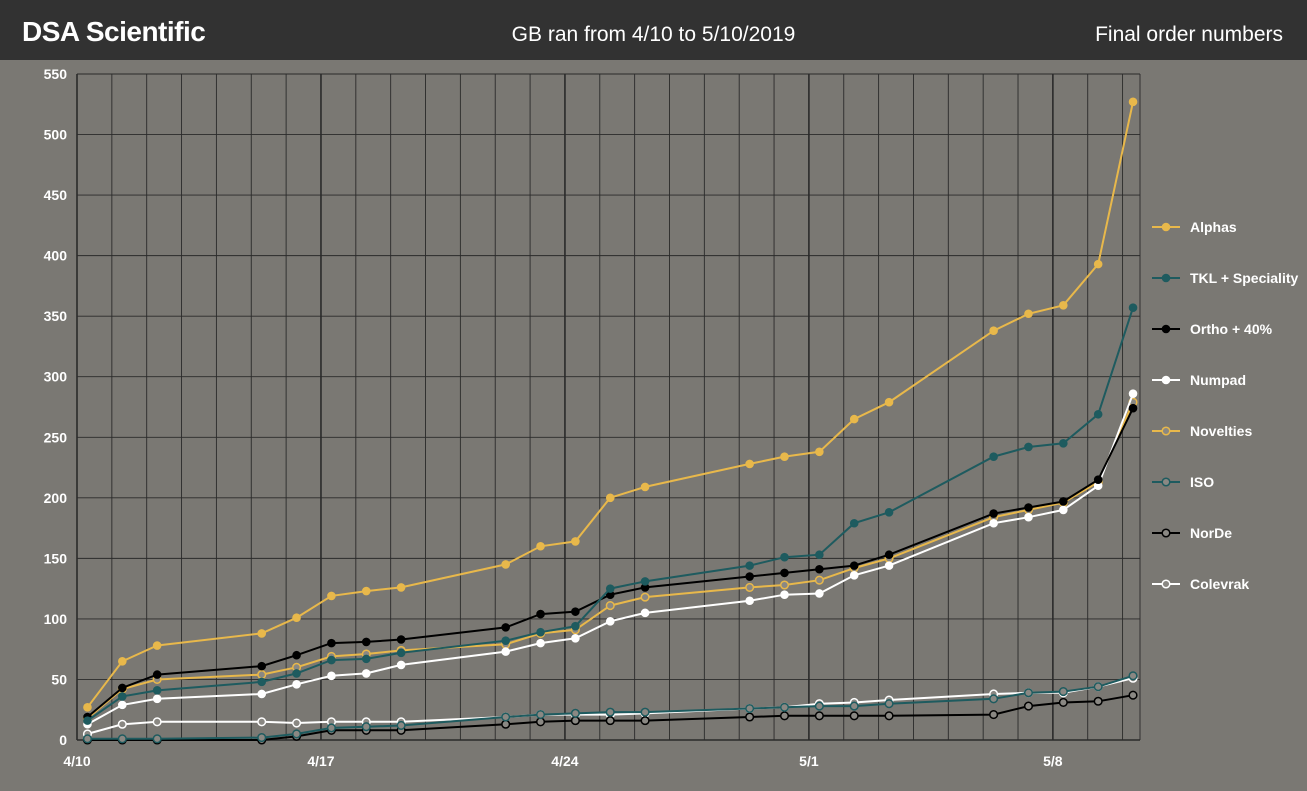 Image resolution: width=1307 pixels, height=791 pixels. Describe the element at coordinates (1166, 380) in the screenshot. I see `legend-marker-numpad` at that location.